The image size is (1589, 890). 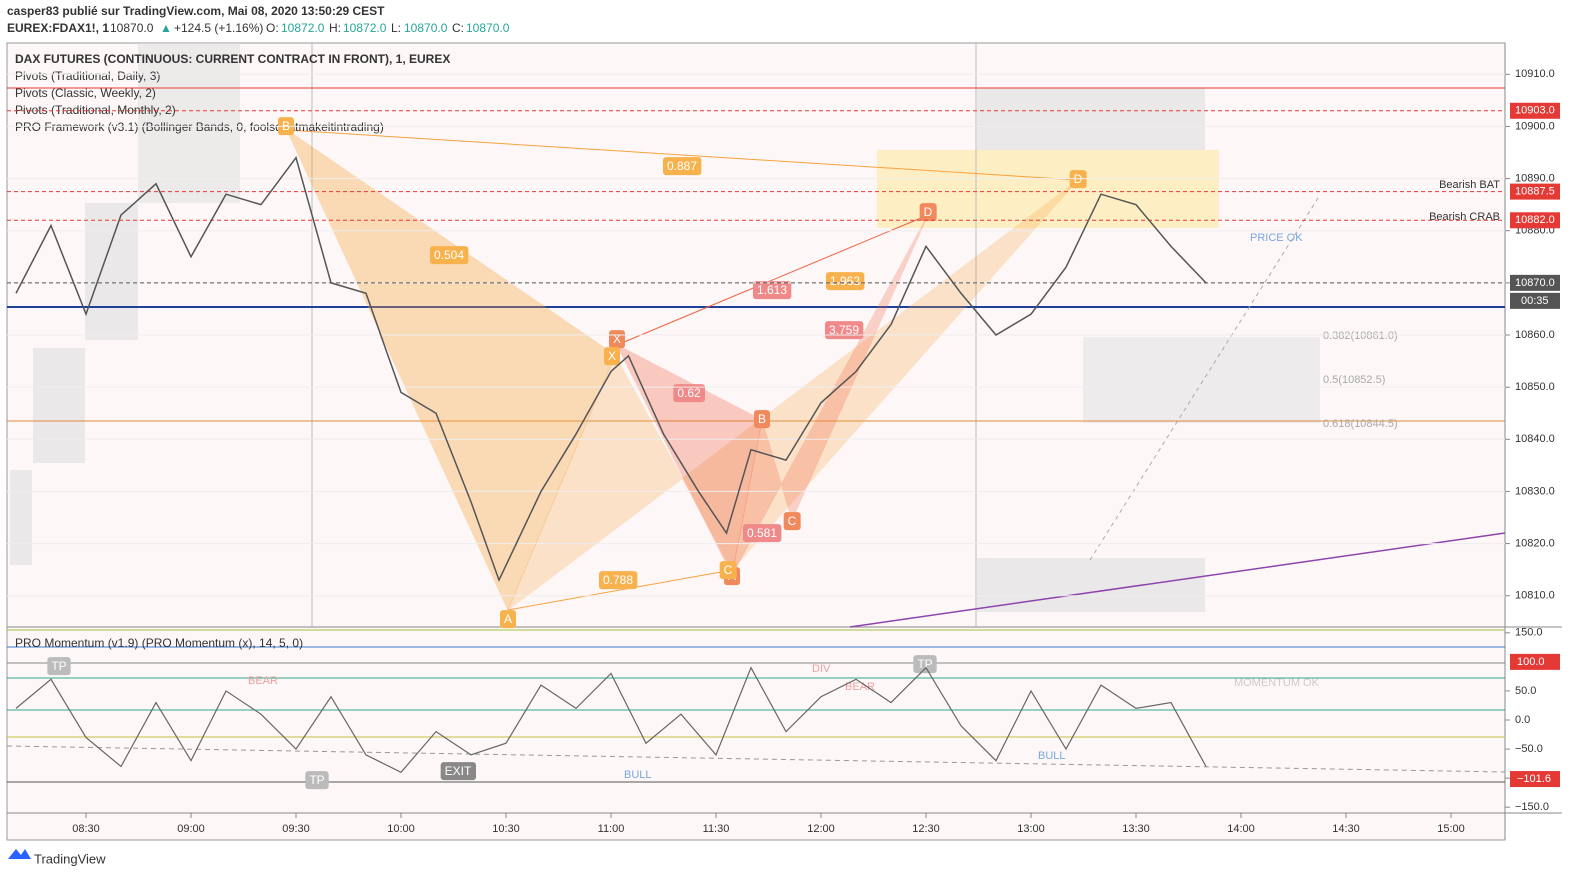 I want to click on pattern-point: B, so click(x=762, y=419).